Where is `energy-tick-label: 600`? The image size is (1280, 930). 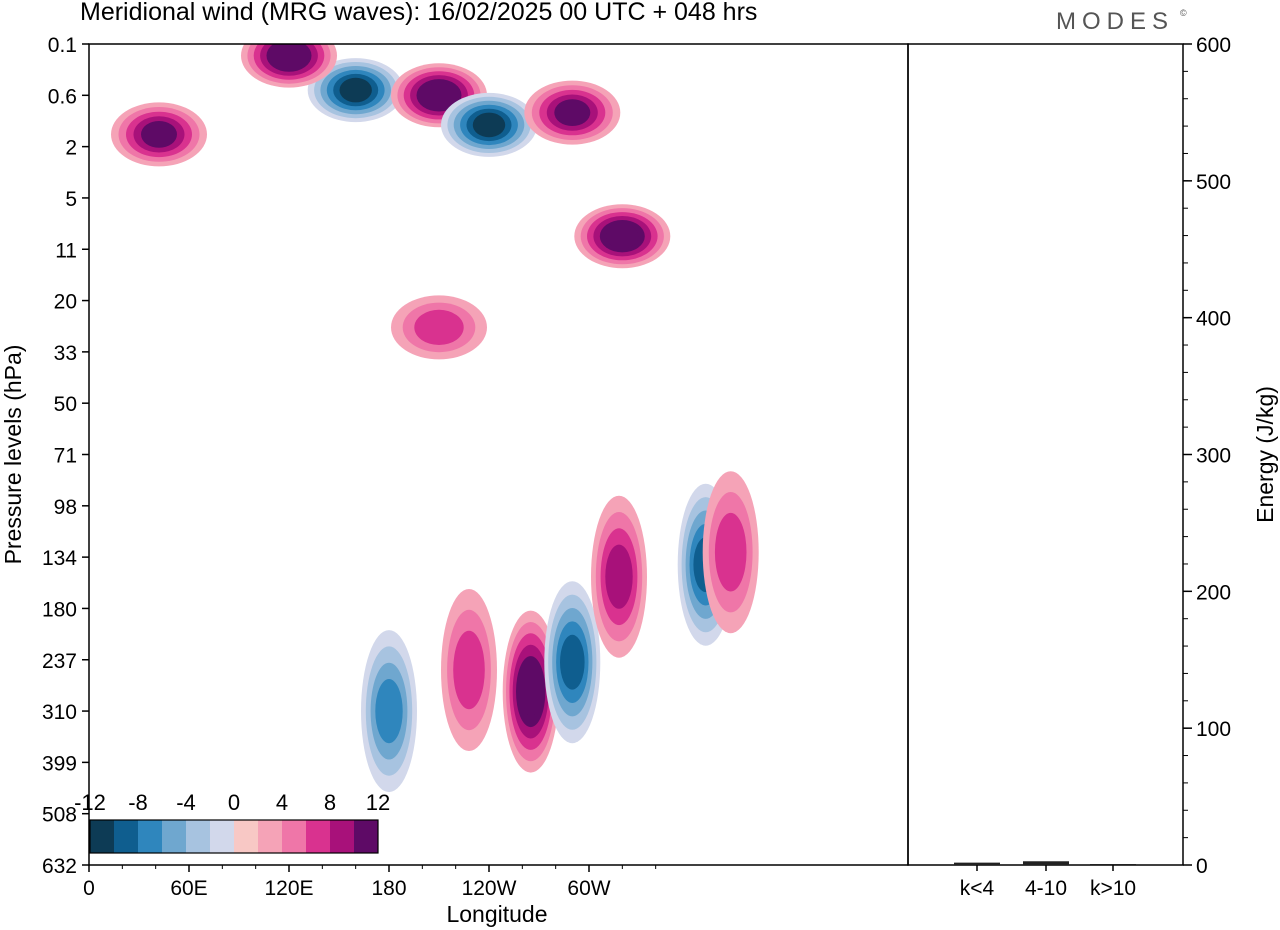 energy-tick-label: 600 is located at coordinates (1213, 45).